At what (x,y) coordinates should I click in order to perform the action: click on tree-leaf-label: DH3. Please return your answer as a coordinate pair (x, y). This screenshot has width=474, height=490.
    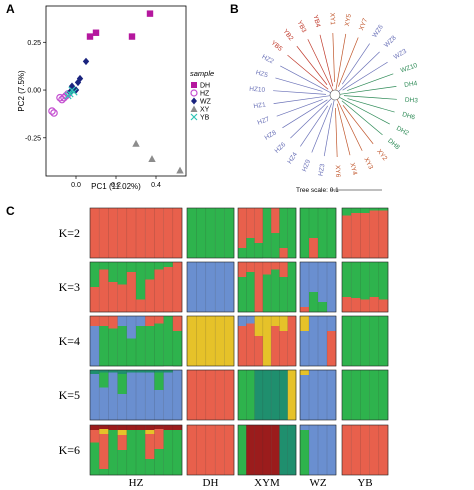
    Looking at the image, I should click on (412, 101).